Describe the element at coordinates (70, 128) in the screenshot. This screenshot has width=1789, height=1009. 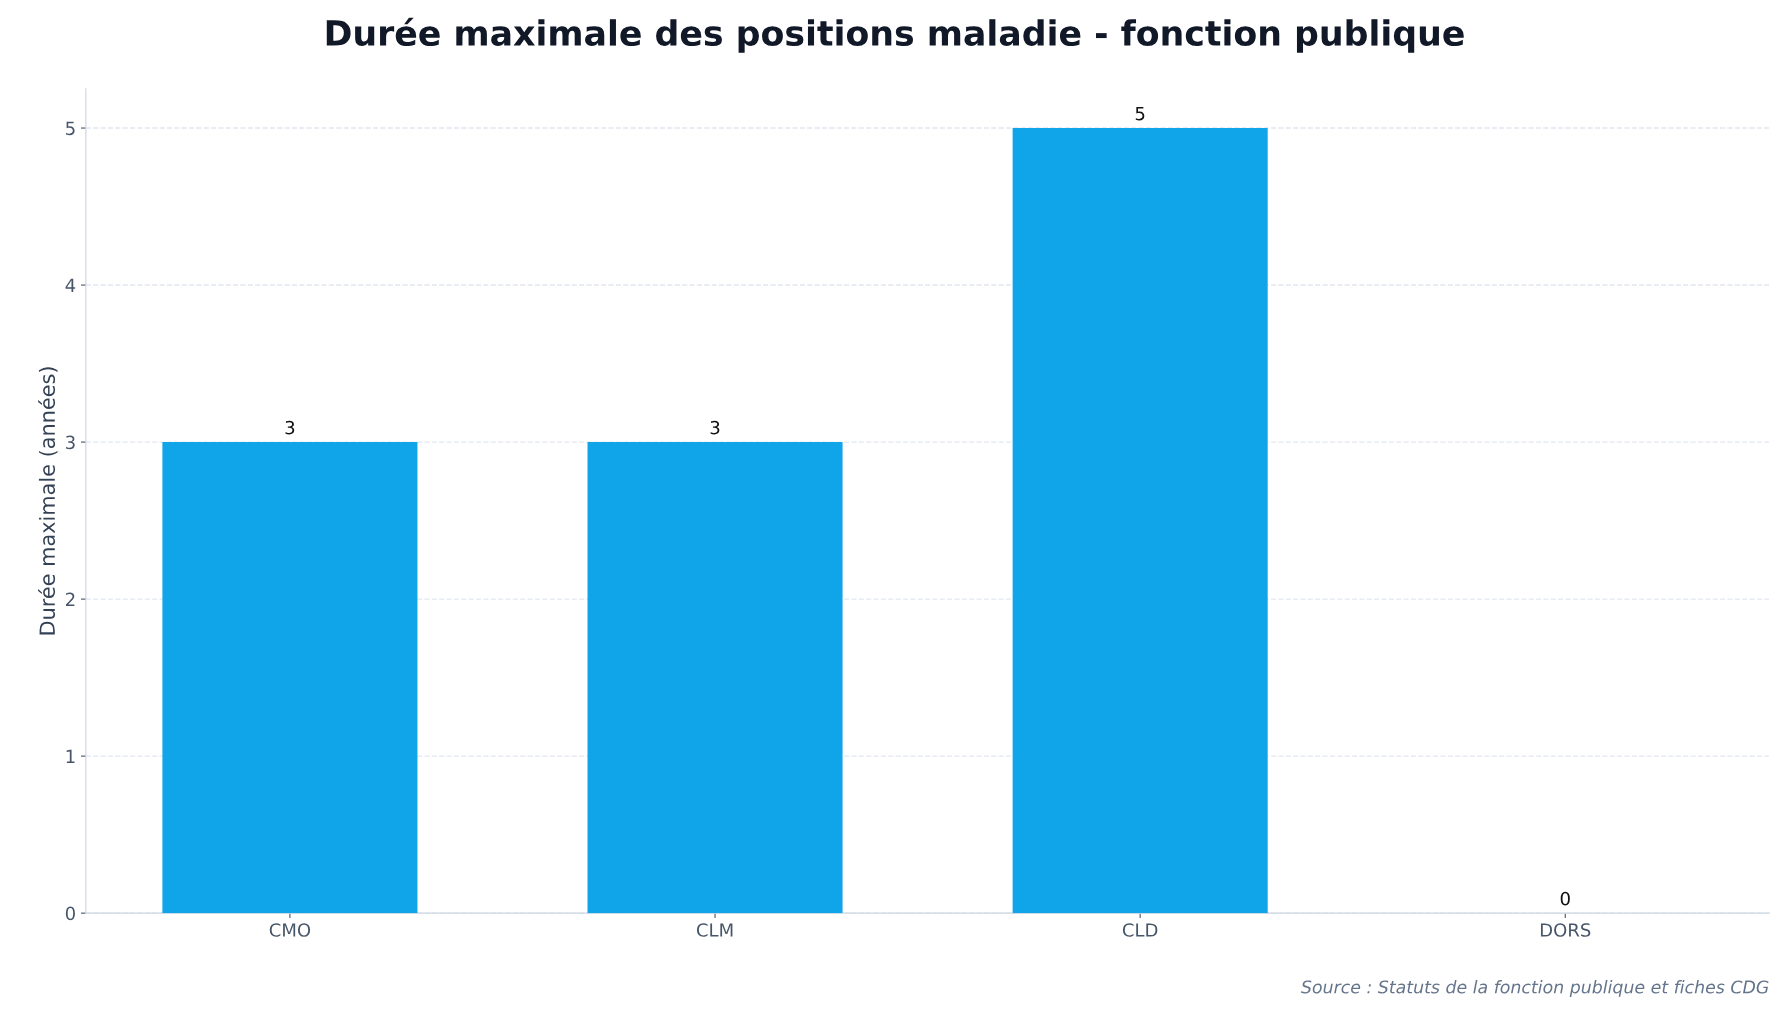
I see `y-tick-label: 5` at that location.